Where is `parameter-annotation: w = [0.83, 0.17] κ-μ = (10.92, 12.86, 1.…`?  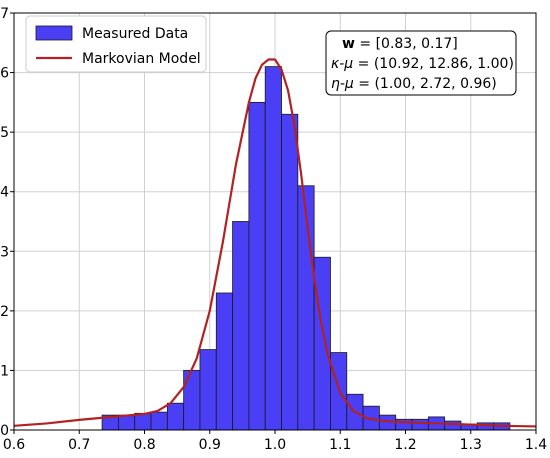
parameter-annotation: w = [0.83, 0.17] κ-μ = (10.92, 12.86, 1.… is located at coordinates (421, 63).